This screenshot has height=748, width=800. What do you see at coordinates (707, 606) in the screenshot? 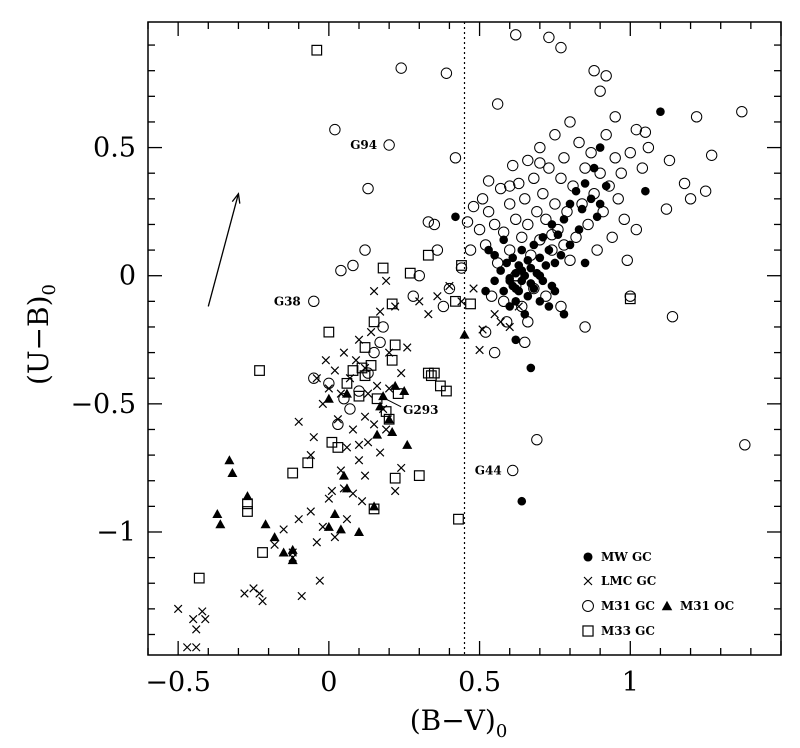
I see `legend-label: M31 OC` at bounding box center [707, 606].